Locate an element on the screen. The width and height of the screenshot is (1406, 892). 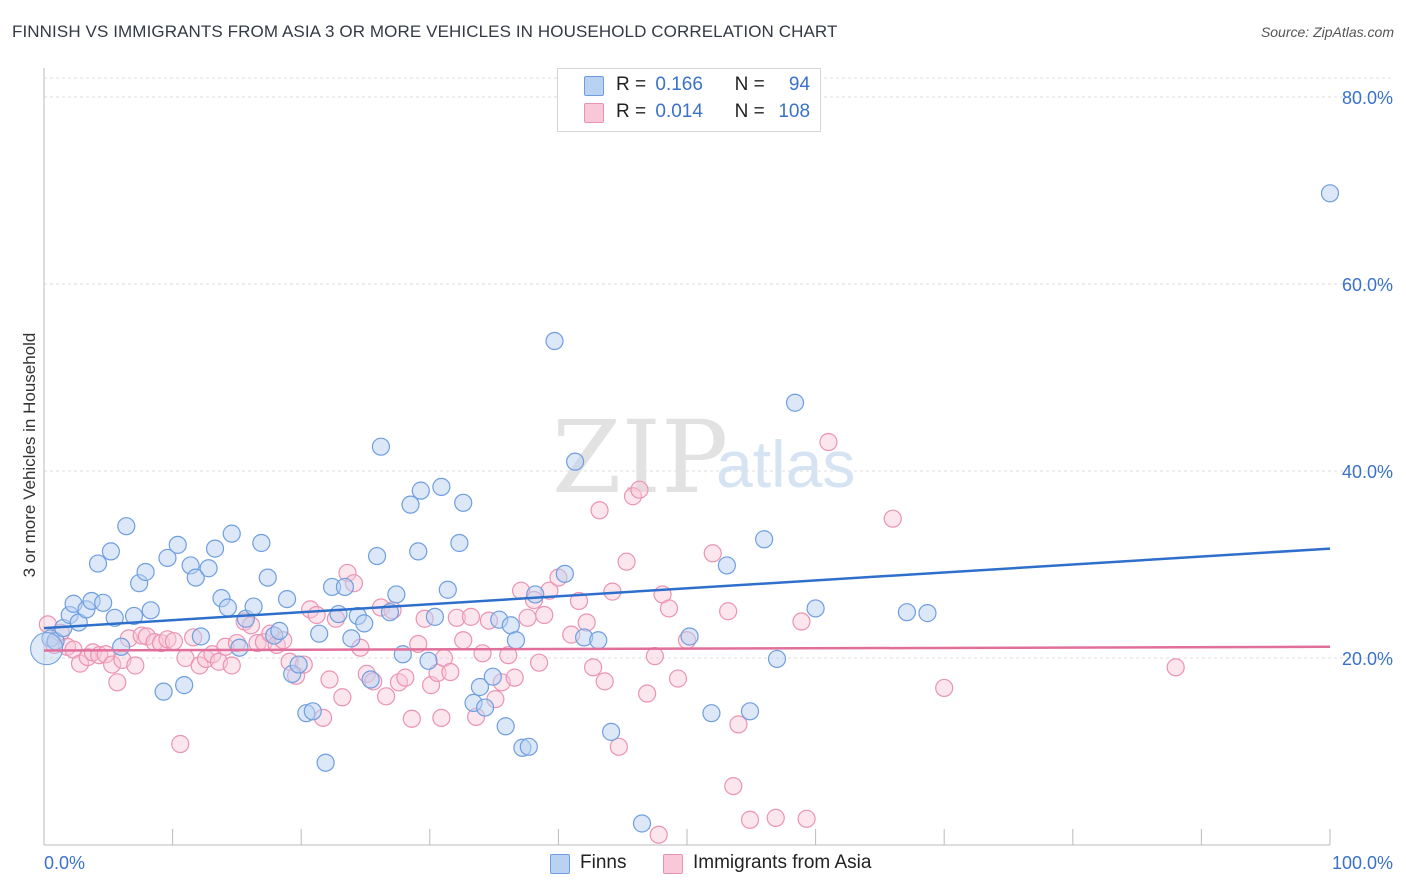
legend-n-asia: 108 is located at coordinates (794, 111).